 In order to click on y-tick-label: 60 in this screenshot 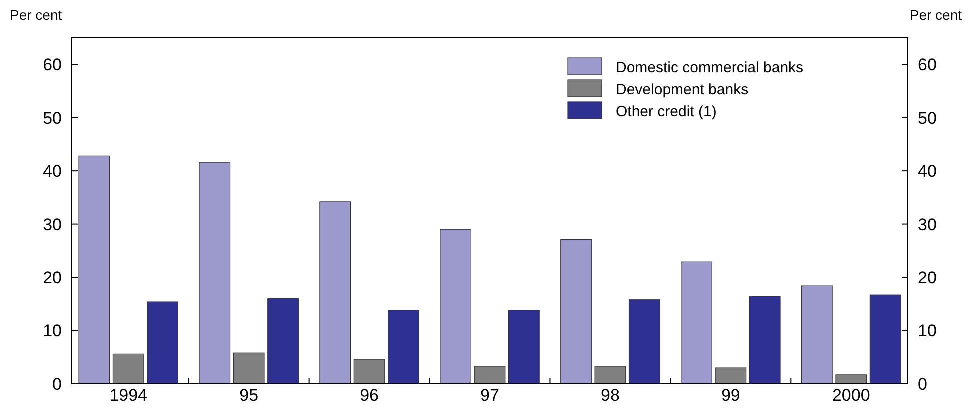, I will do `click(52, 65)`.